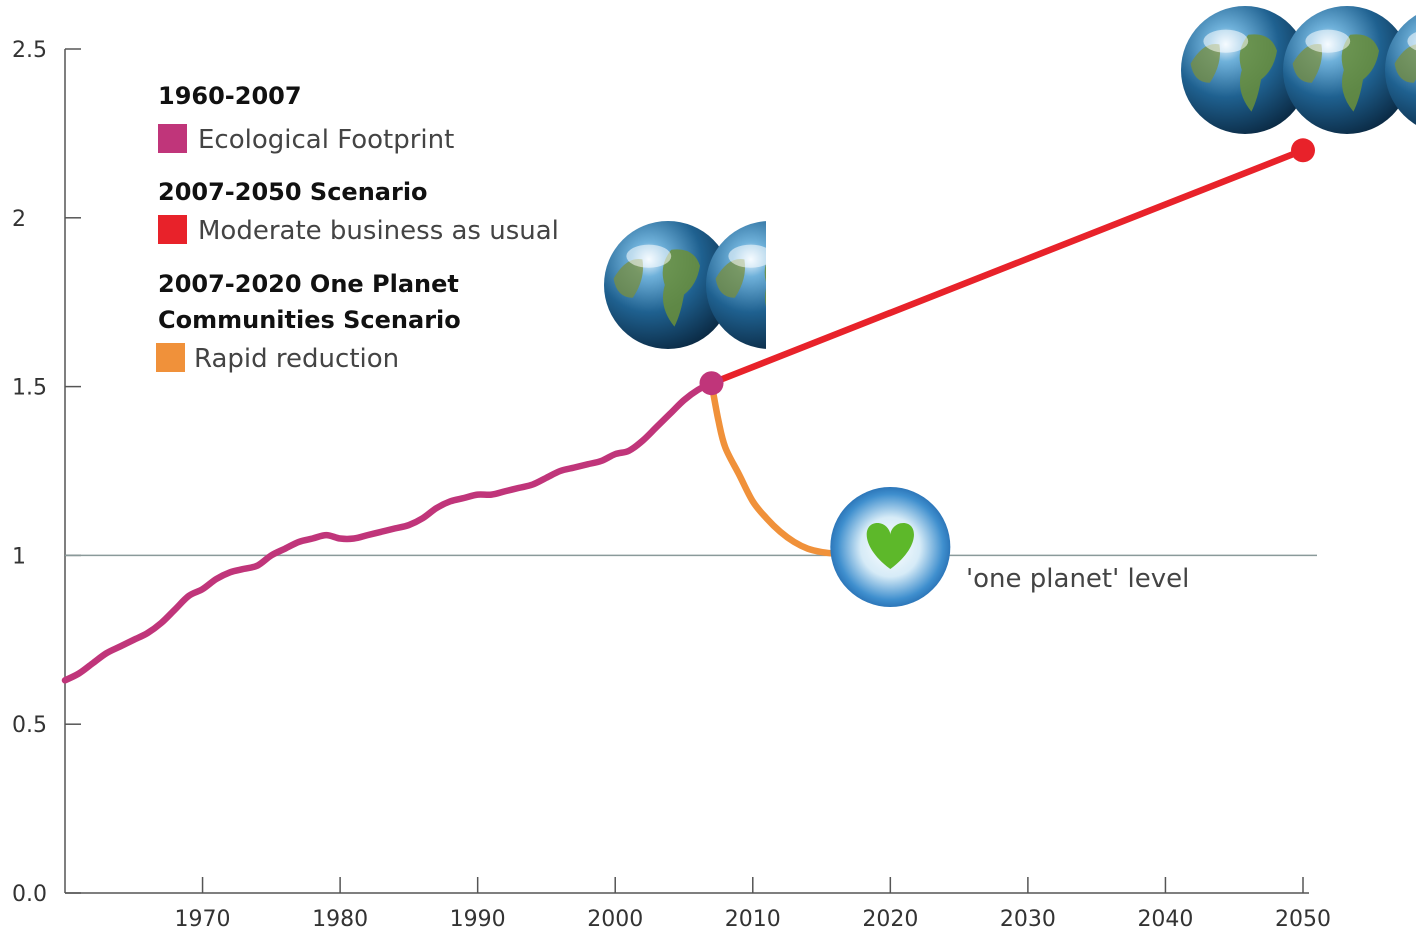 The height and width of the screenshot is (936, 1416). Describe the element at coordinates (29, 725) in the screenshot. I see `y-tick-label: 0.5` at that location.